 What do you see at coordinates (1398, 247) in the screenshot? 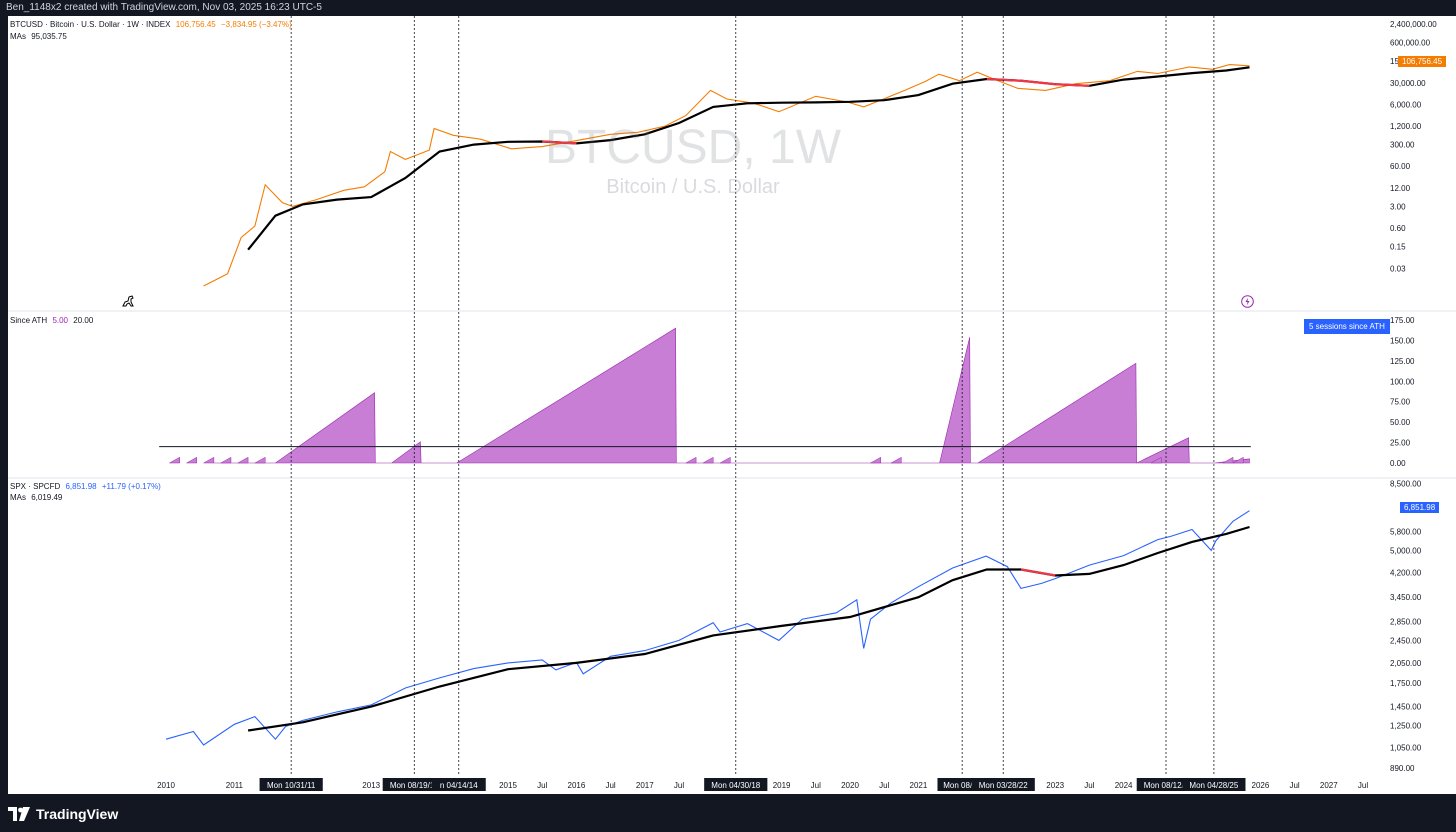
I see `btc-y-tick-label: 0.15` at bounding box center [1398, 247].